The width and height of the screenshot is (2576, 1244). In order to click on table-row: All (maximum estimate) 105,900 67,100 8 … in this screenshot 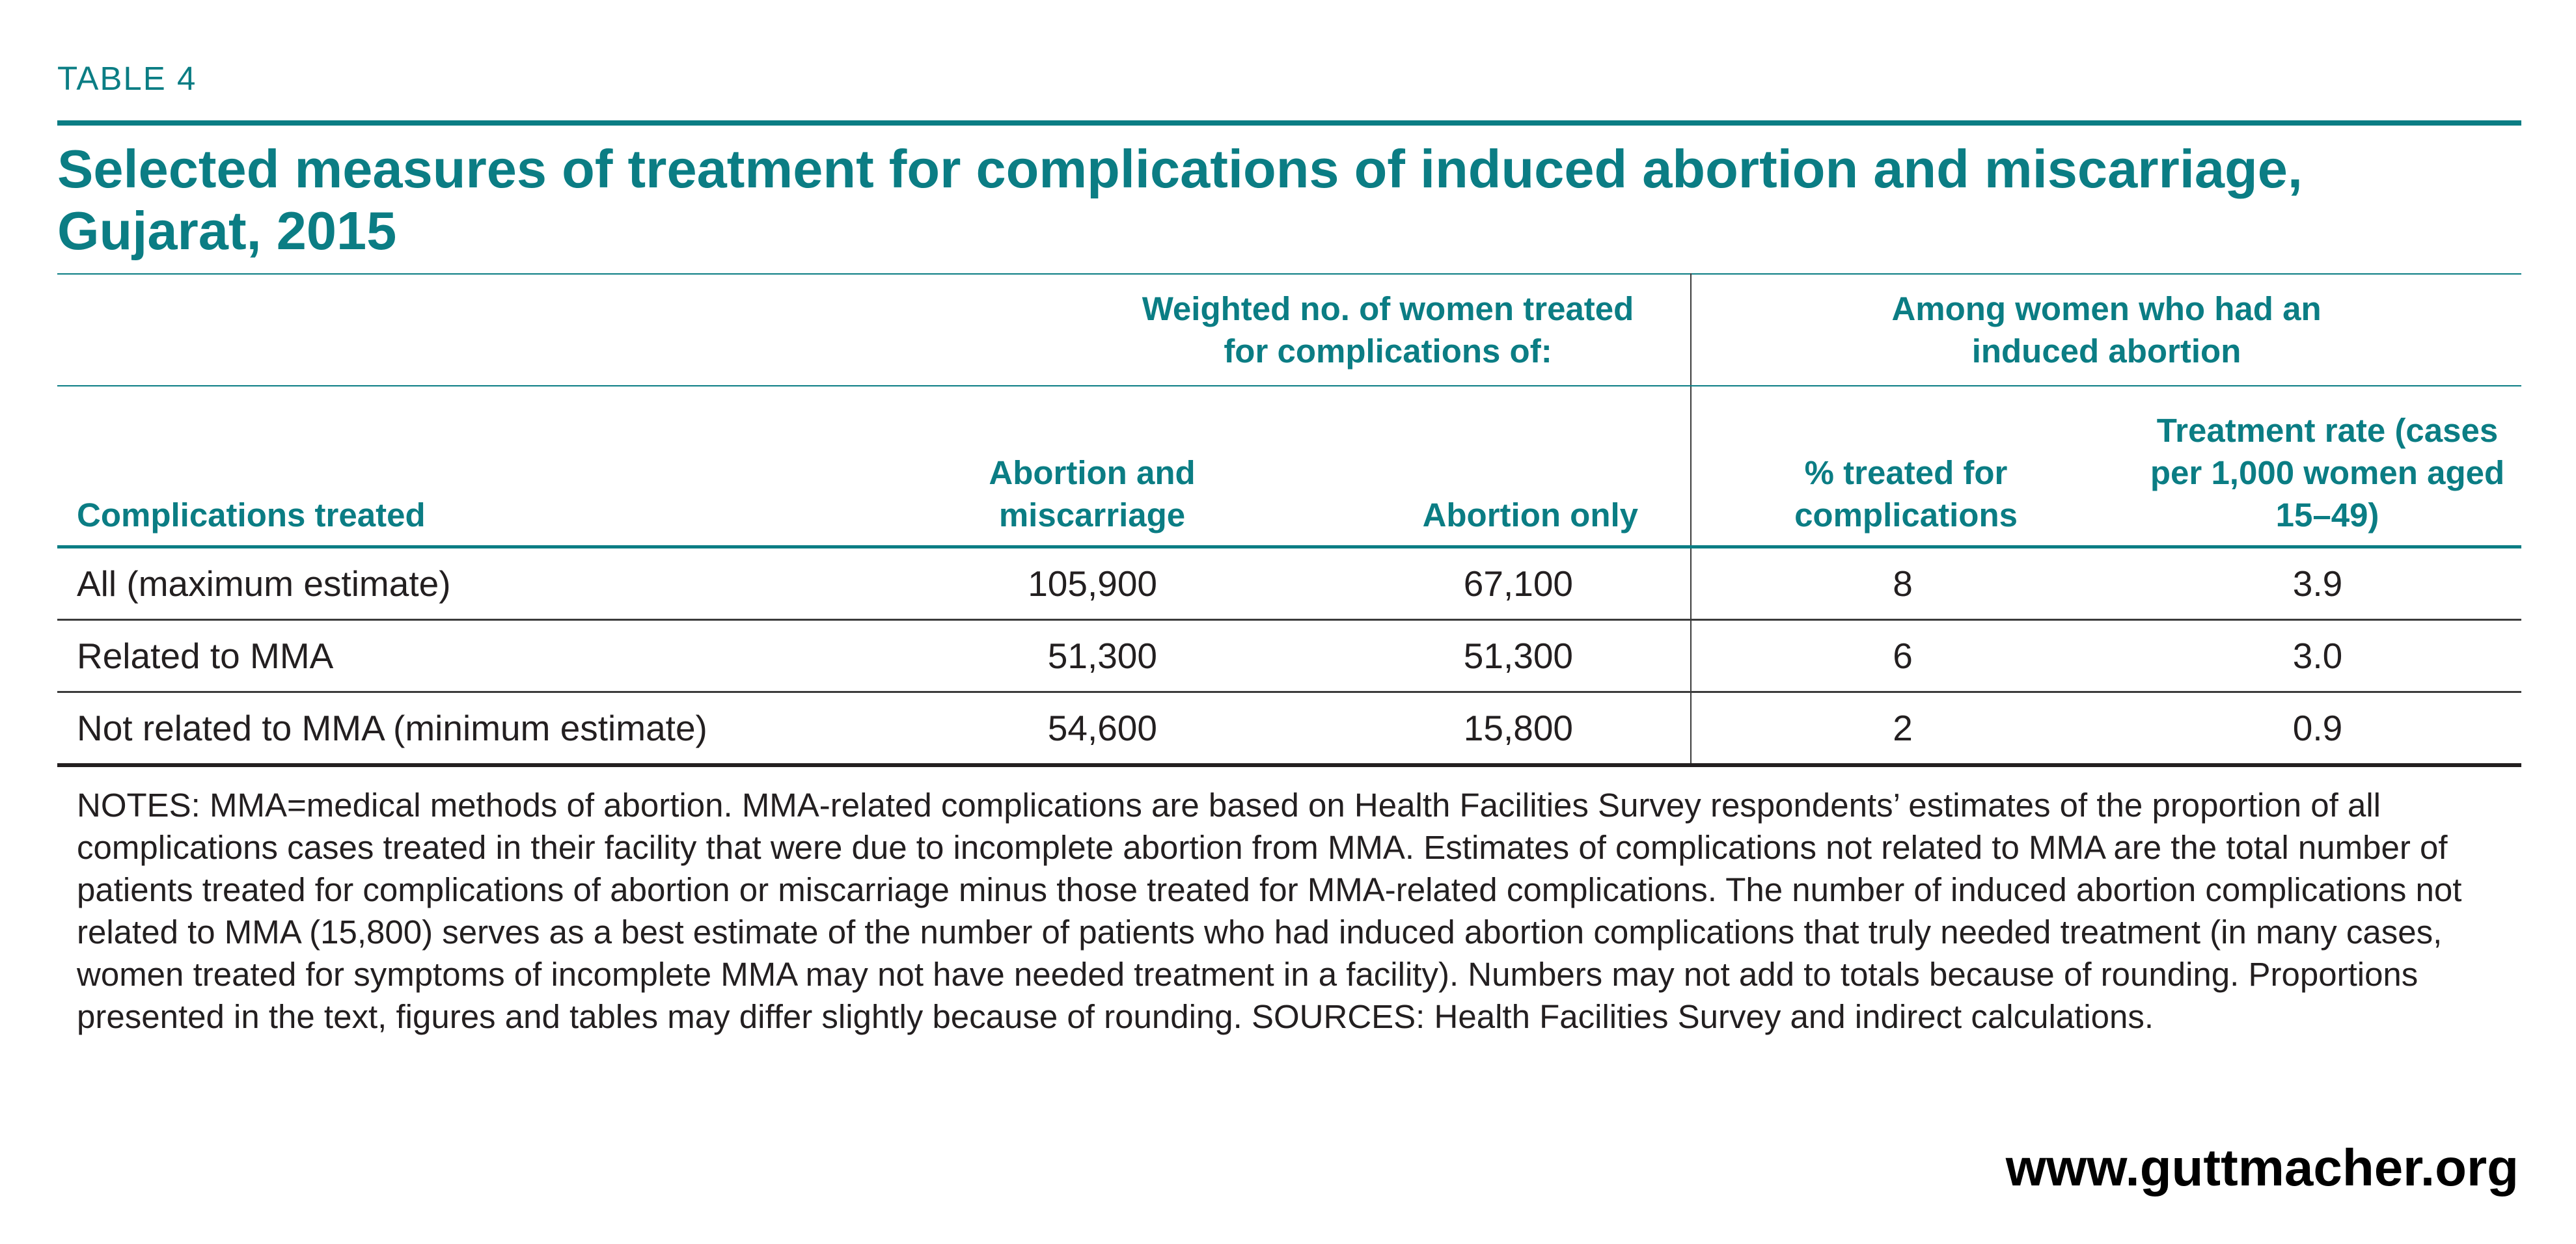, I will do `click(1289, 582)`.